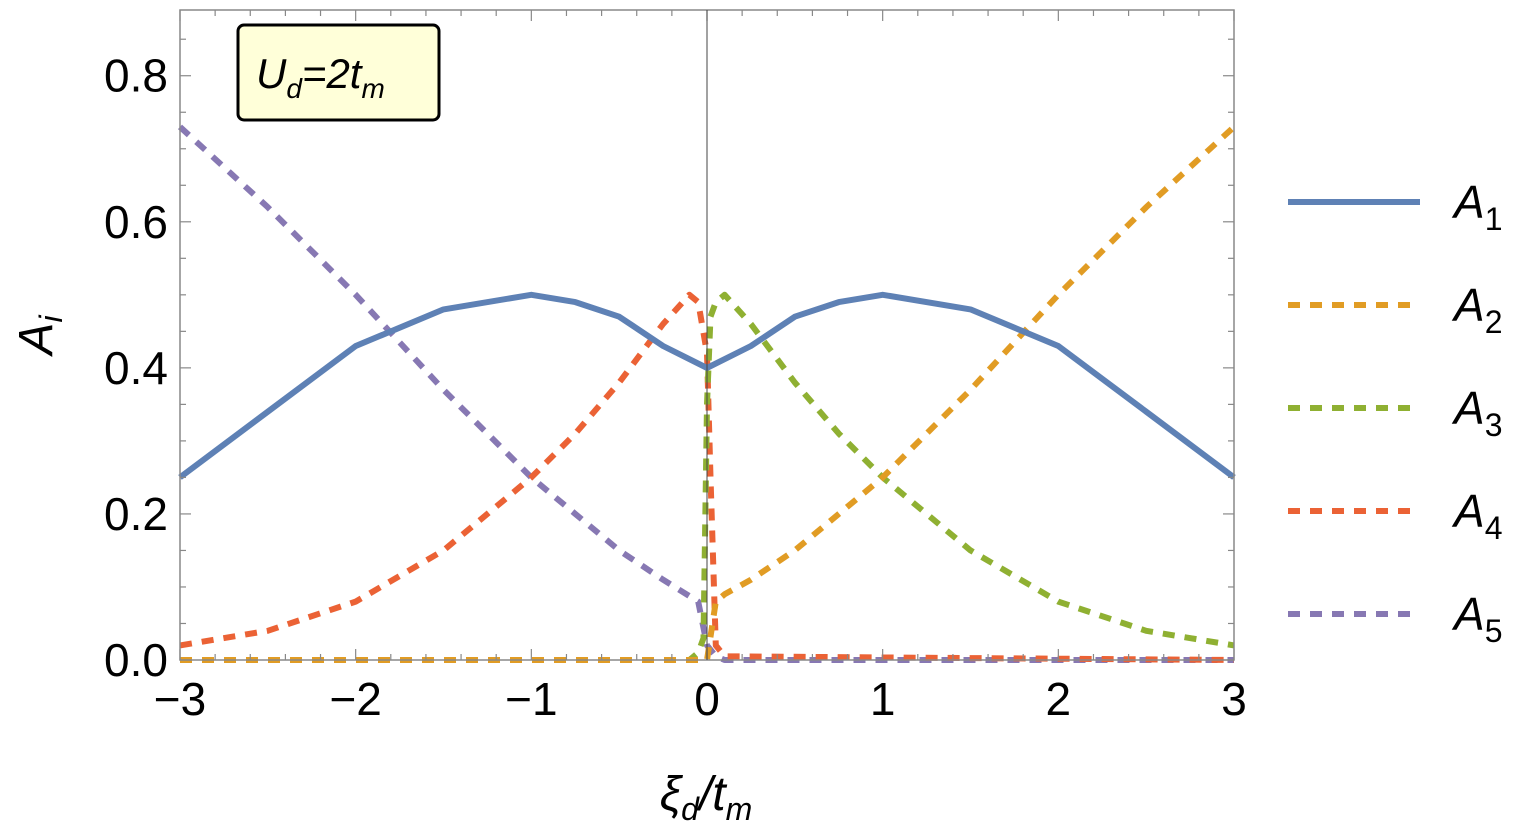 The width and height of the screenshot is (1539, 827). What do you see at coordinates (531, 699) in the screenshot?
I see `x-tick-label: −1` at bounding box center [531, 699].